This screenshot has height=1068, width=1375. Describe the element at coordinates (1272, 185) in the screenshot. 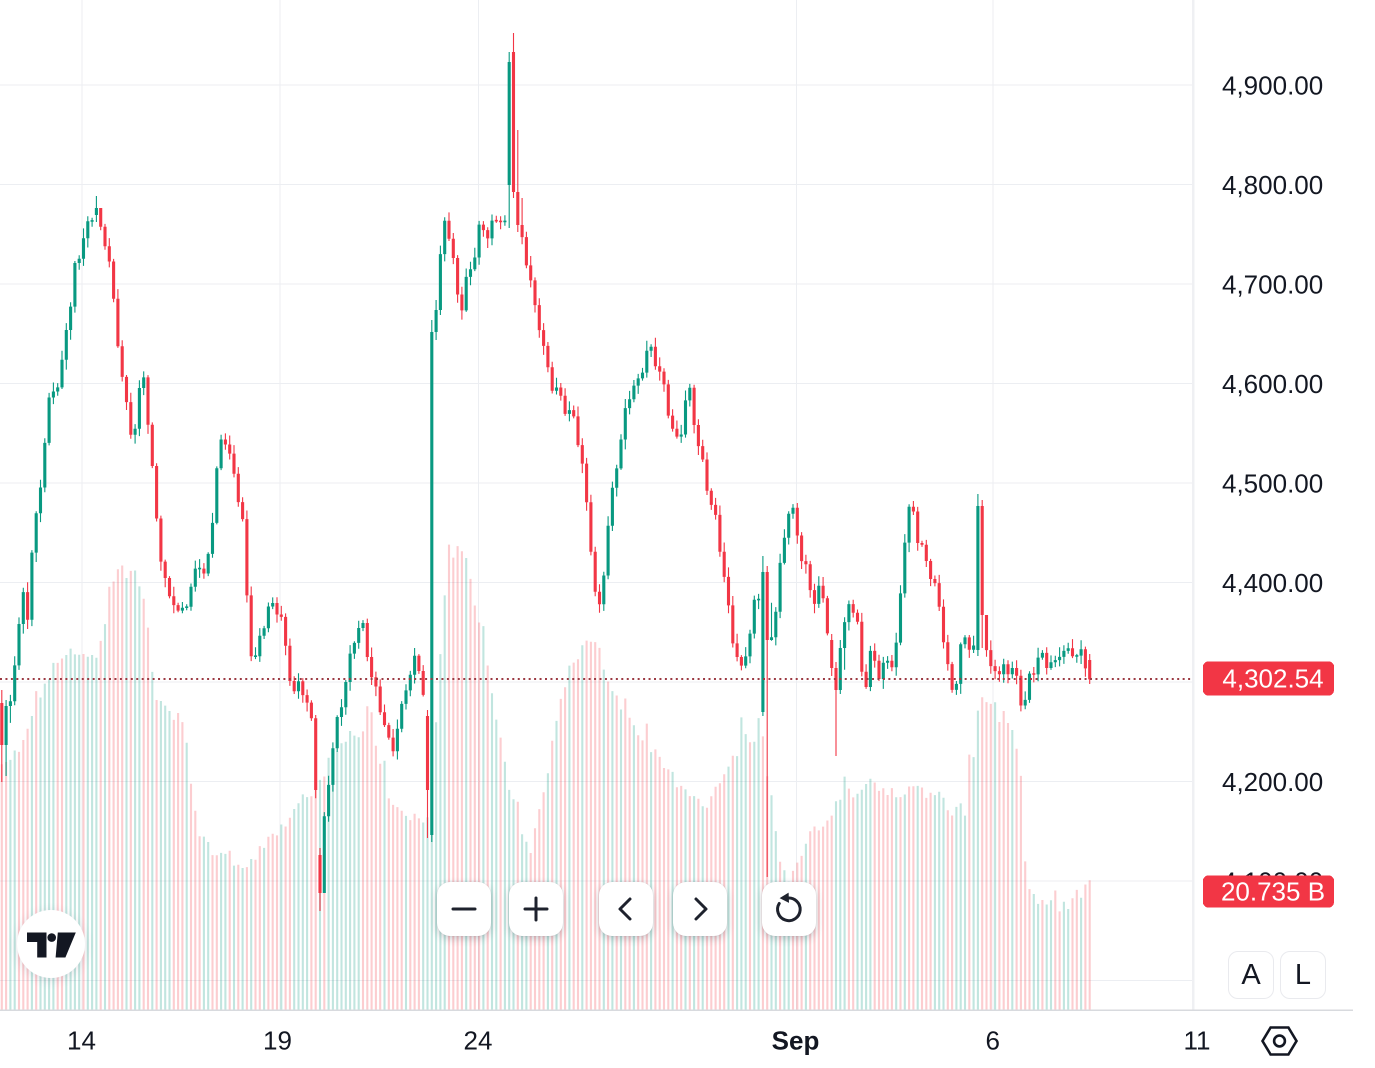

I see `svg-text: 4,800.00` at that location.